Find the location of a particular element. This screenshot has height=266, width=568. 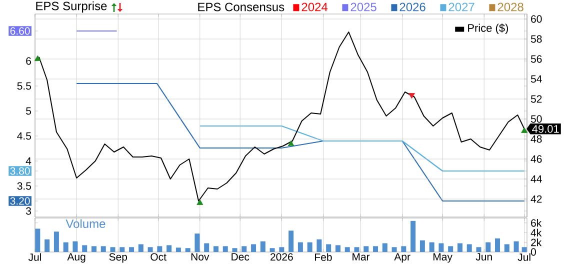

y-tick-label: 6.60 is located at coordinates (20, 31).